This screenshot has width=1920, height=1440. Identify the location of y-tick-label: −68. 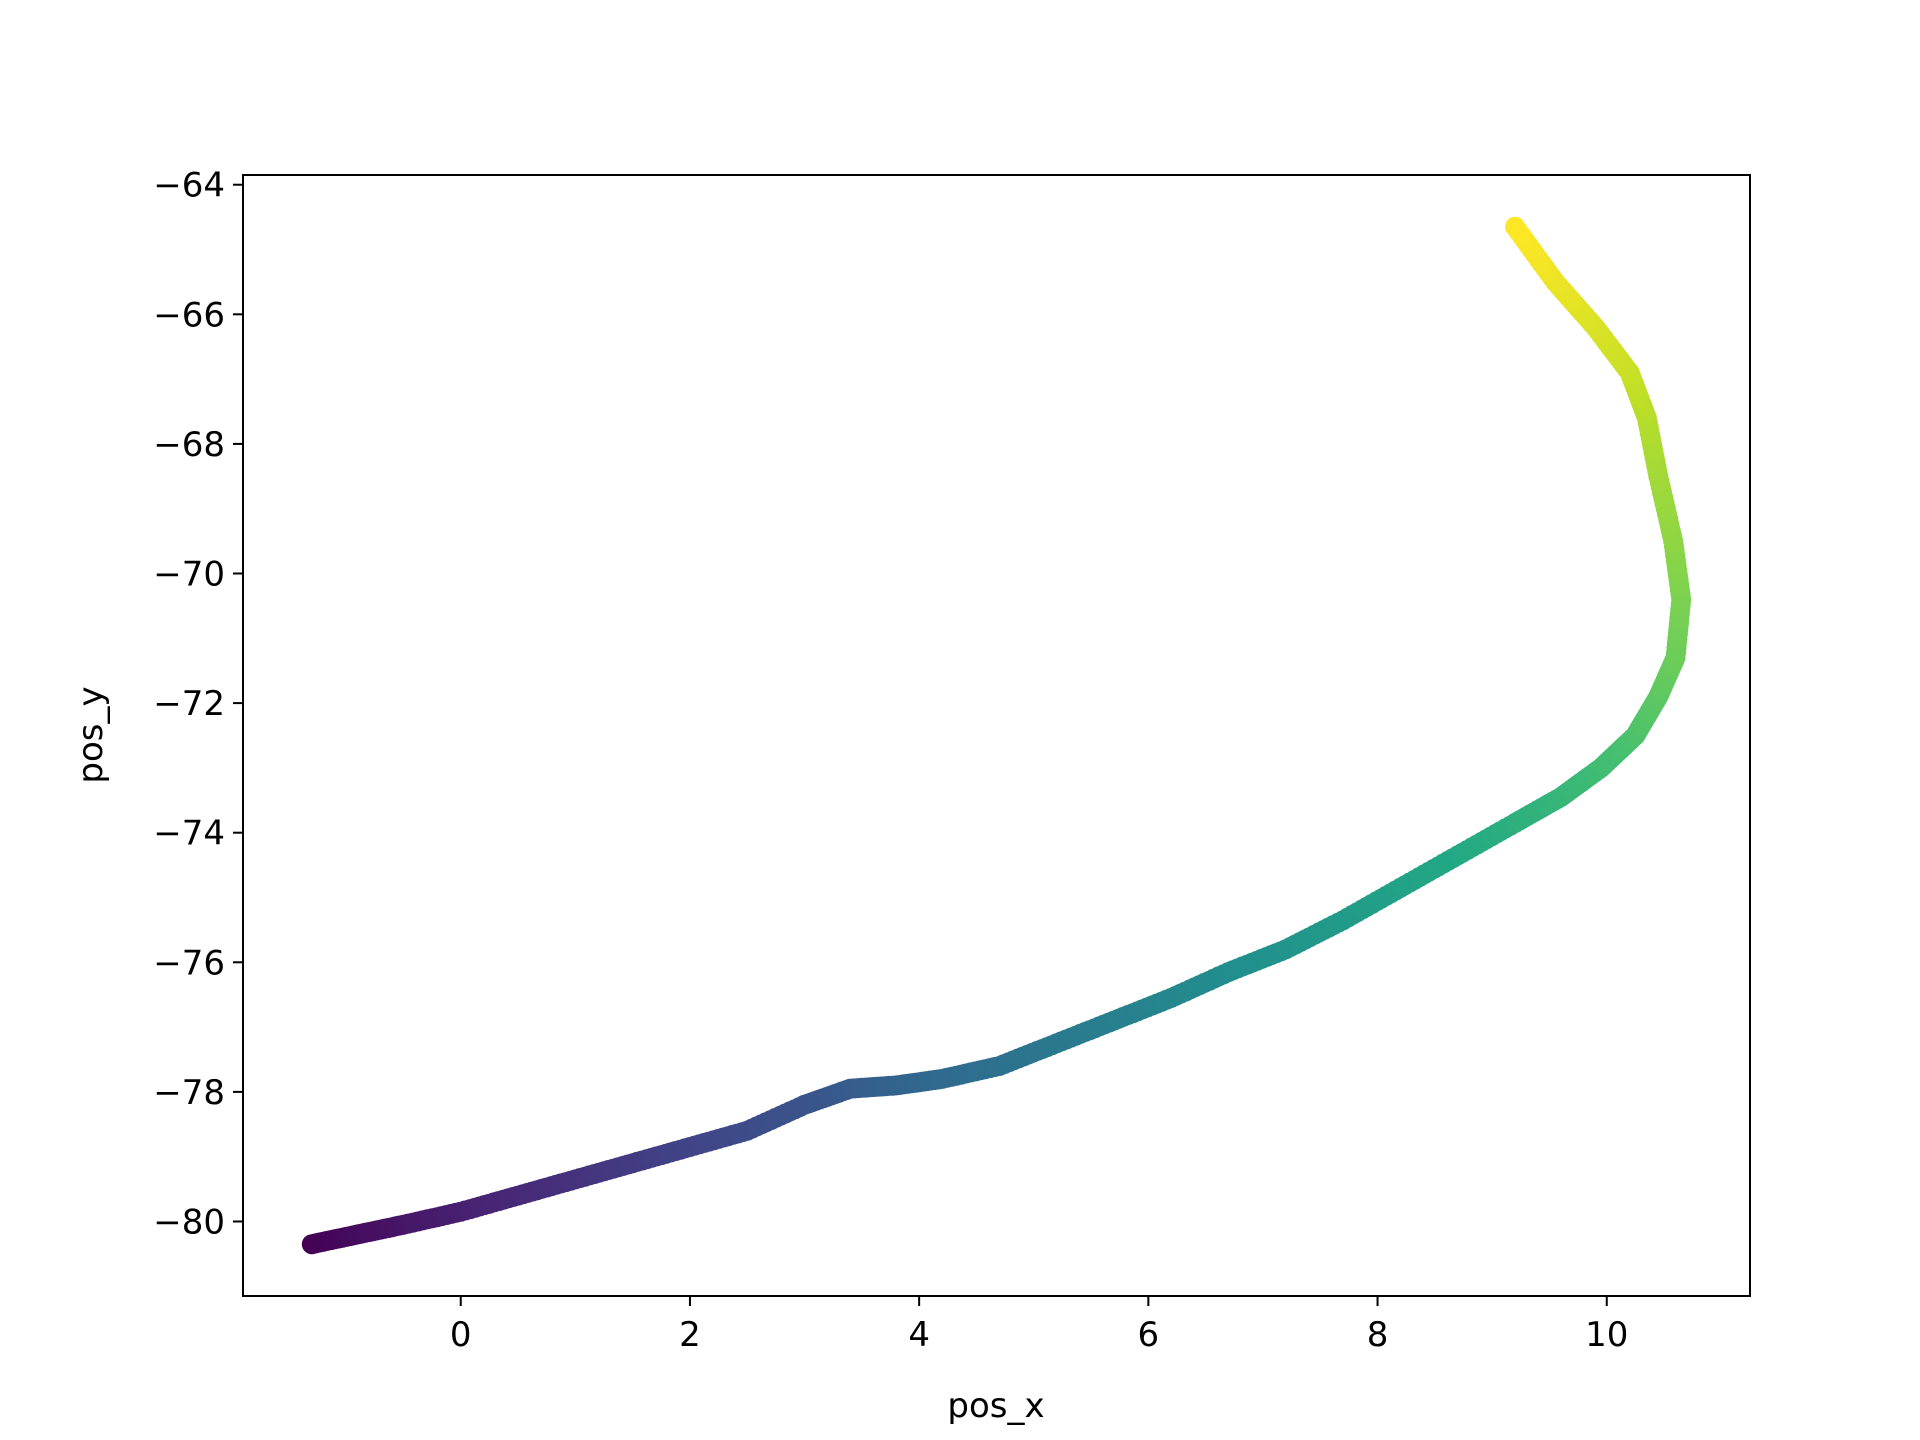
(189, 445).